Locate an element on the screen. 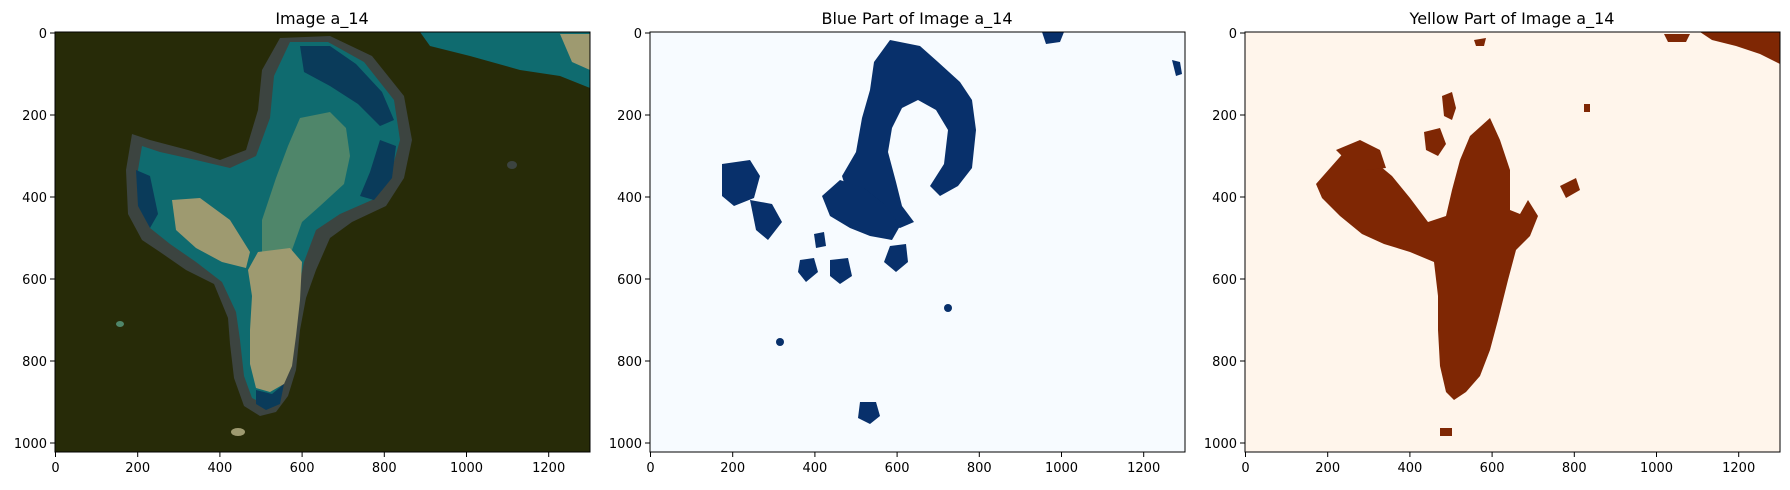 This screenshot has height=490, width=1790. panel-title-yellow: Yellow Part of Image a_14 is located at coordinates (1512, 19).